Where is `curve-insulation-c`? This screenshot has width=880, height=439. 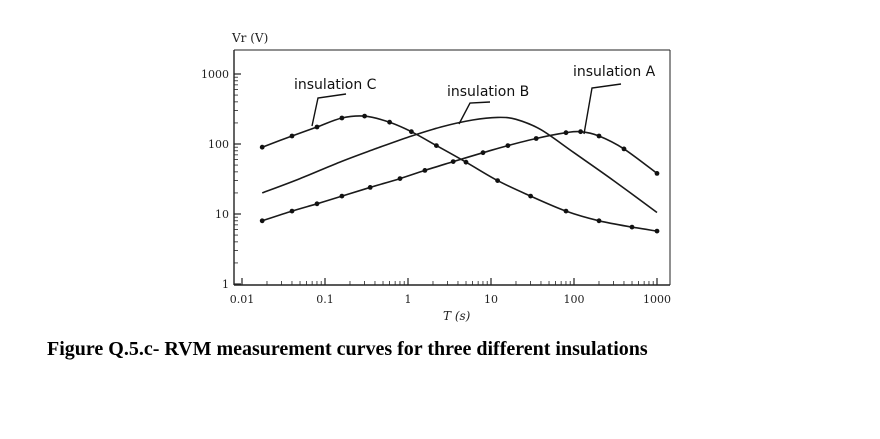
curve-insulation-c is located at coordinates (459, 173).